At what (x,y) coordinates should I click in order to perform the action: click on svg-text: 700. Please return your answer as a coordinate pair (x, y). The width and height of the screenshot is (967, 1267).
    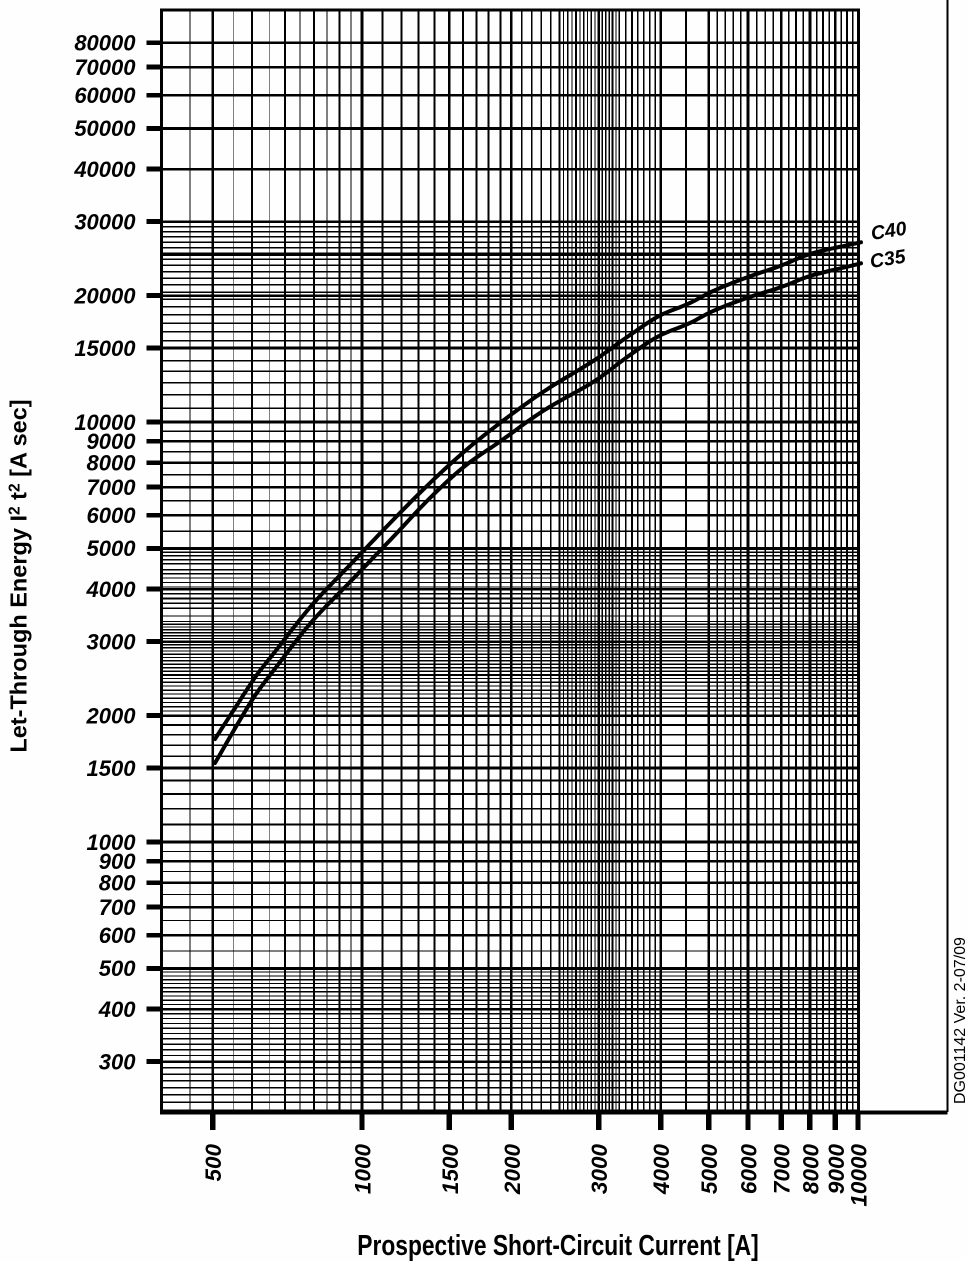
    Looking at the image, I should click on (117, 907).